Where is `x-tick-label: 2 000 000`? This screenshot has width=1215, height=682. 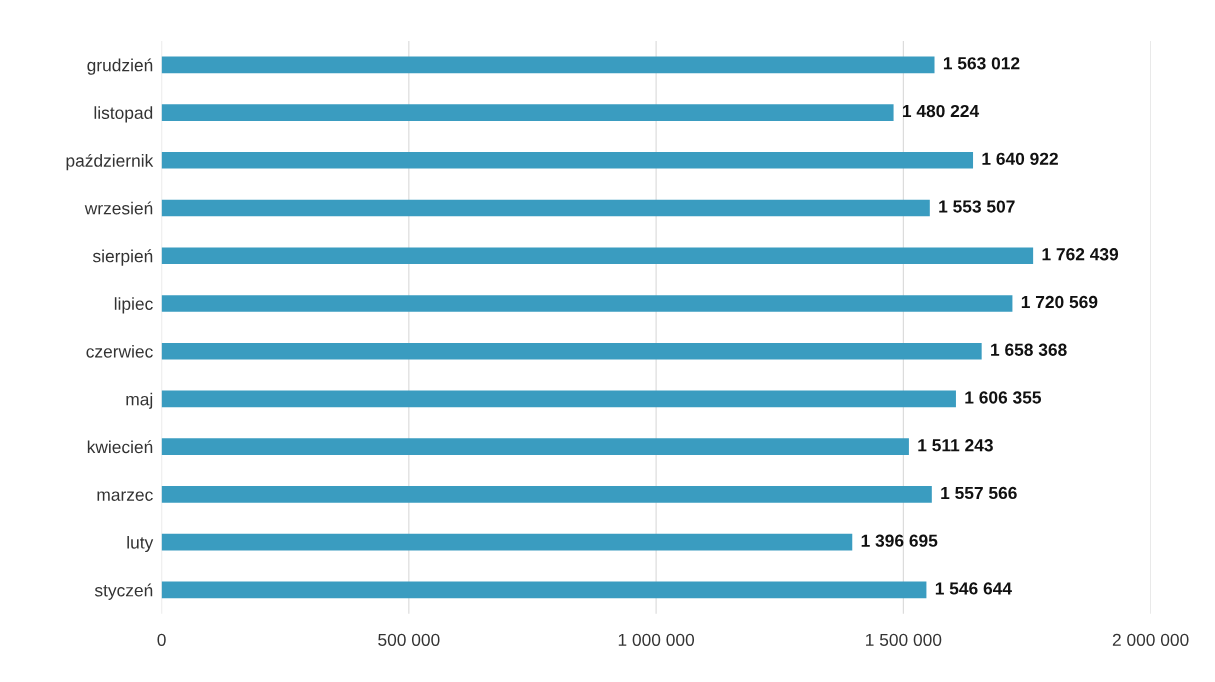 x-tick-label: 2 000 000 is located at coordinates (1150, 639).